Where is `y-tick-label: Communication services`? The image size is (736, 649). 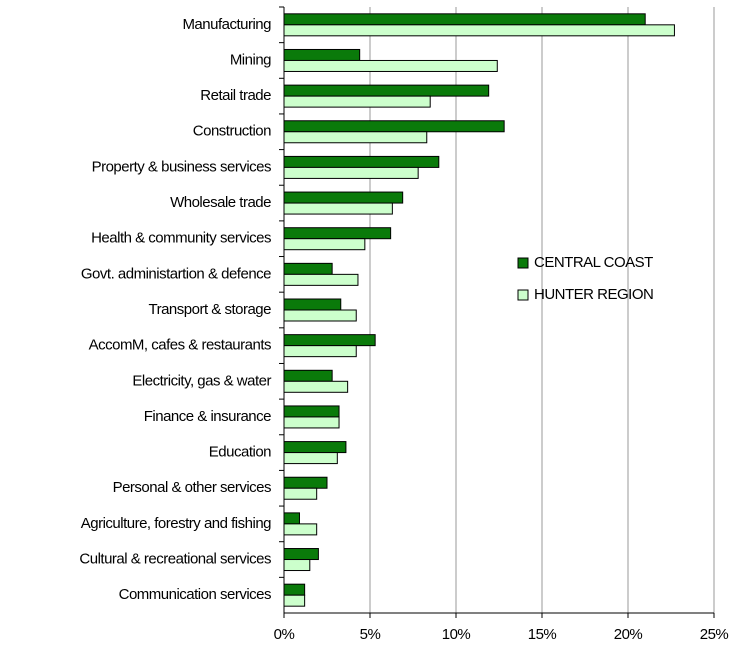
y-tick-label: Communication services is located at coordinates (195, 594).